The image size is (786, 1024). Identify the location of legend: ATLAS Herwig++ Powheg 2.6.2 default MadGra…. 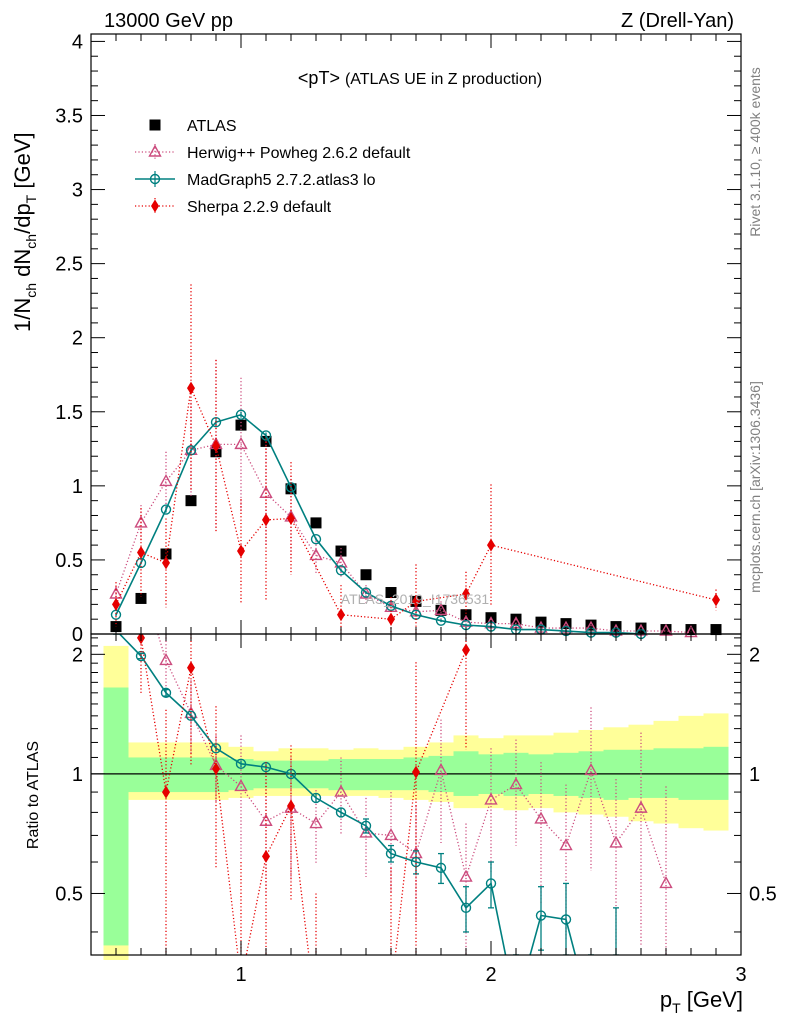
(273, 167).